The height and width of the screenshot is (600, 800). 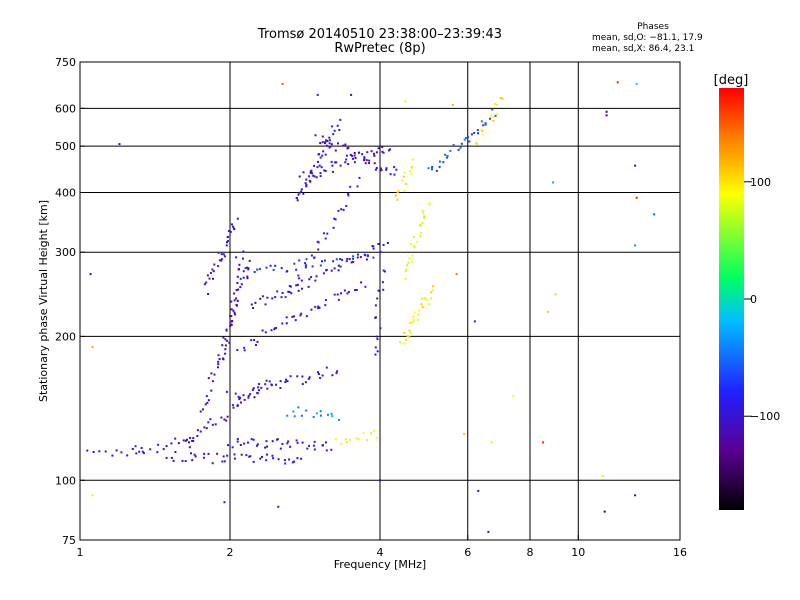 I want to click on colorbar-unit: [deg], so click(x=731, y=80).